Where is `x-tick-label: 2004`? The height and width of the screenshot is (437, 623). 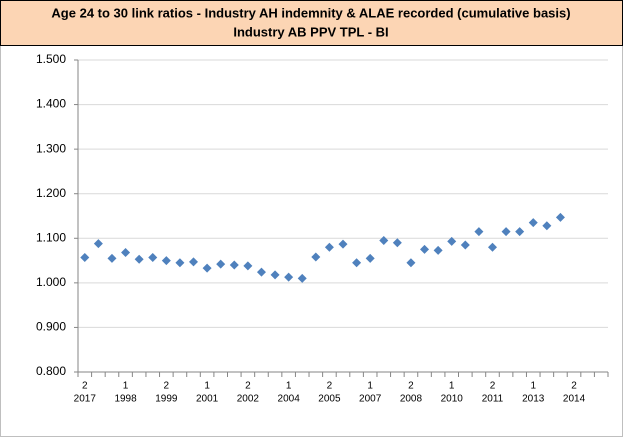
x-tick-label: 2004 is located at coordinates (289, 399).